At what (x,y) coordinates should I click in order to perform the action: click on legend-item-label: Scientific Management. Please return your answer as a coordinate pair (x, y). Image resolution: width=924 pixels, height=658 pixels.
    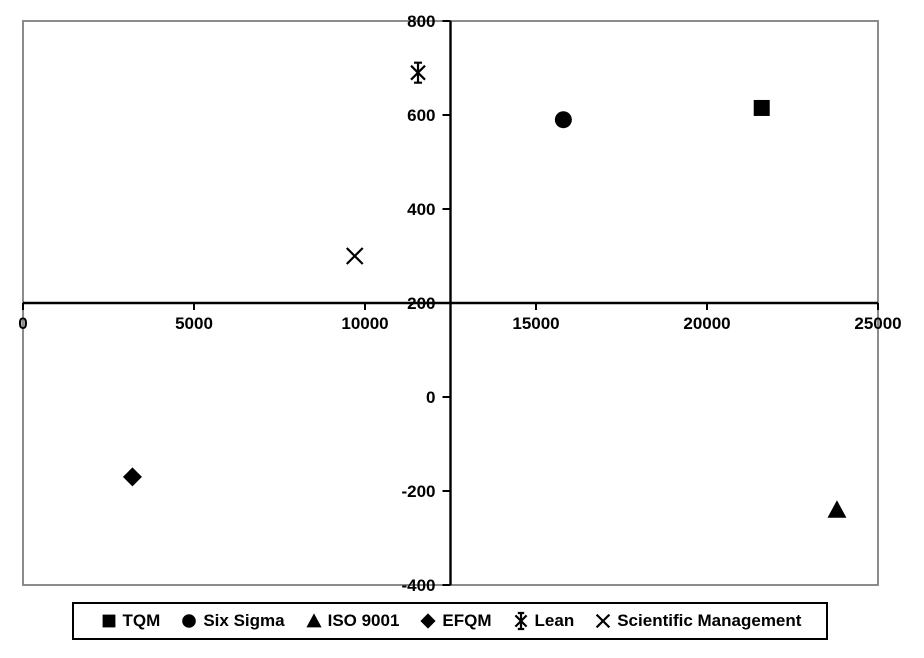
    Looking at the image, I should click on (709, 620).